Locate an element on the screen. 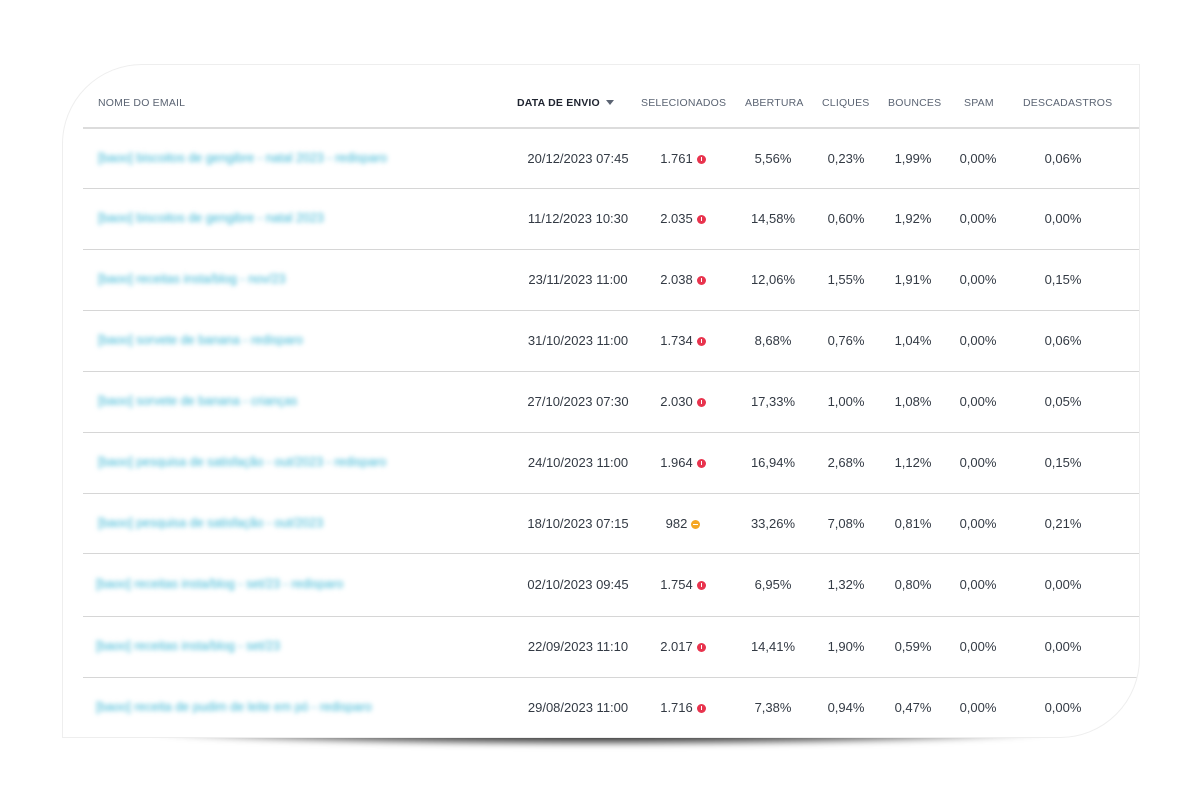 The image size is (1200, 800). column-header-date: DATA DE ENVIO is located at coordinates (558, 103).